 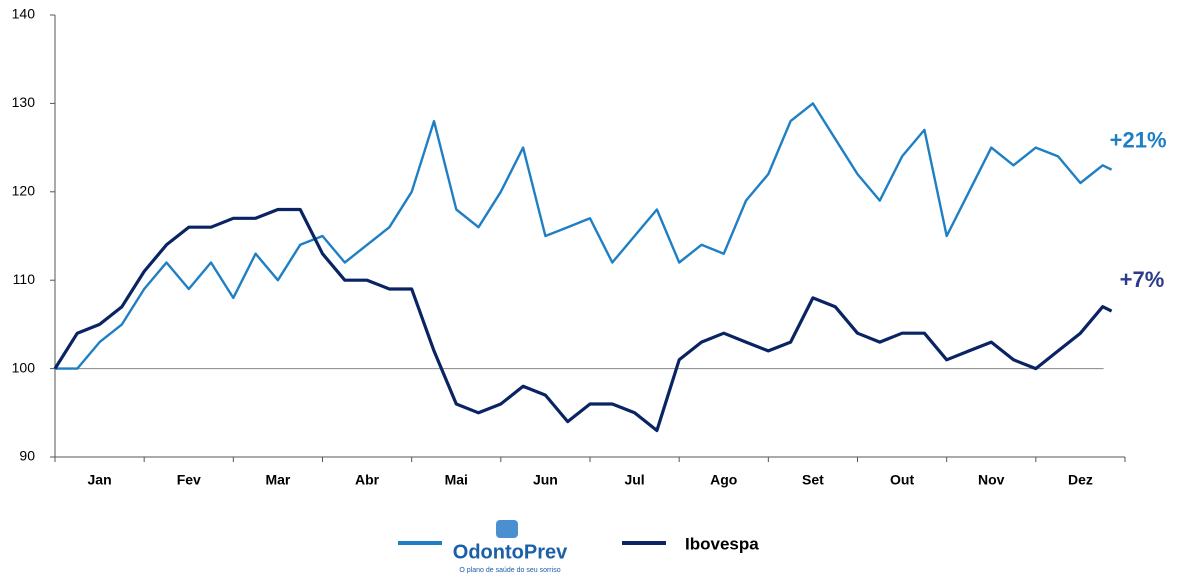 I want to click on y-tick-label: 130, so click(x=24, y=102).